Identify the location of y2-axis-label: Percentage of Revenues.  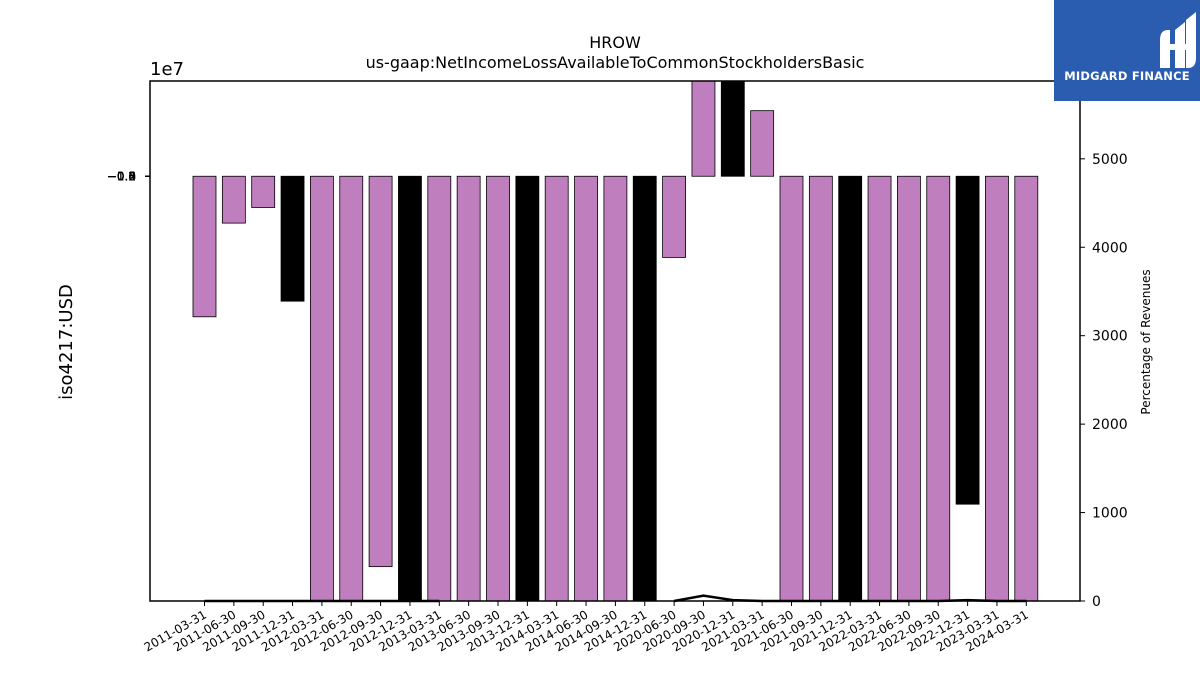
(1146, 341).